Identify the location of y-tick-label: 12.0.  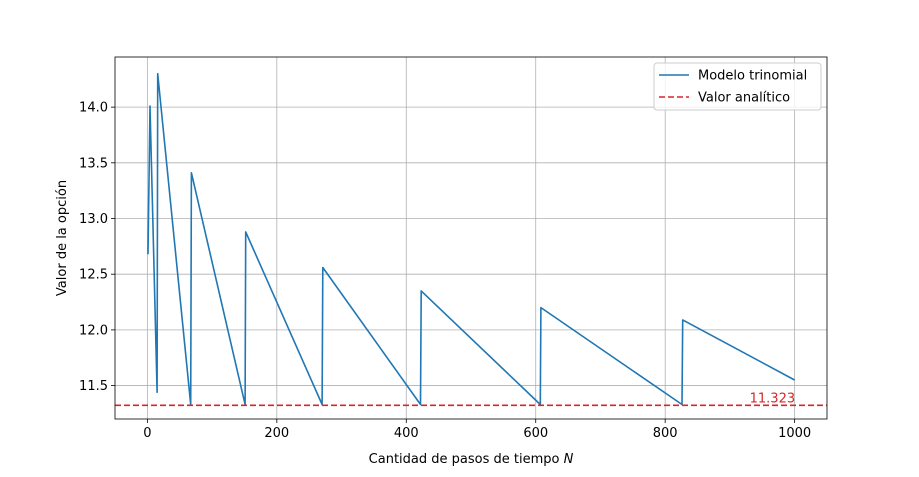
(93, 330).